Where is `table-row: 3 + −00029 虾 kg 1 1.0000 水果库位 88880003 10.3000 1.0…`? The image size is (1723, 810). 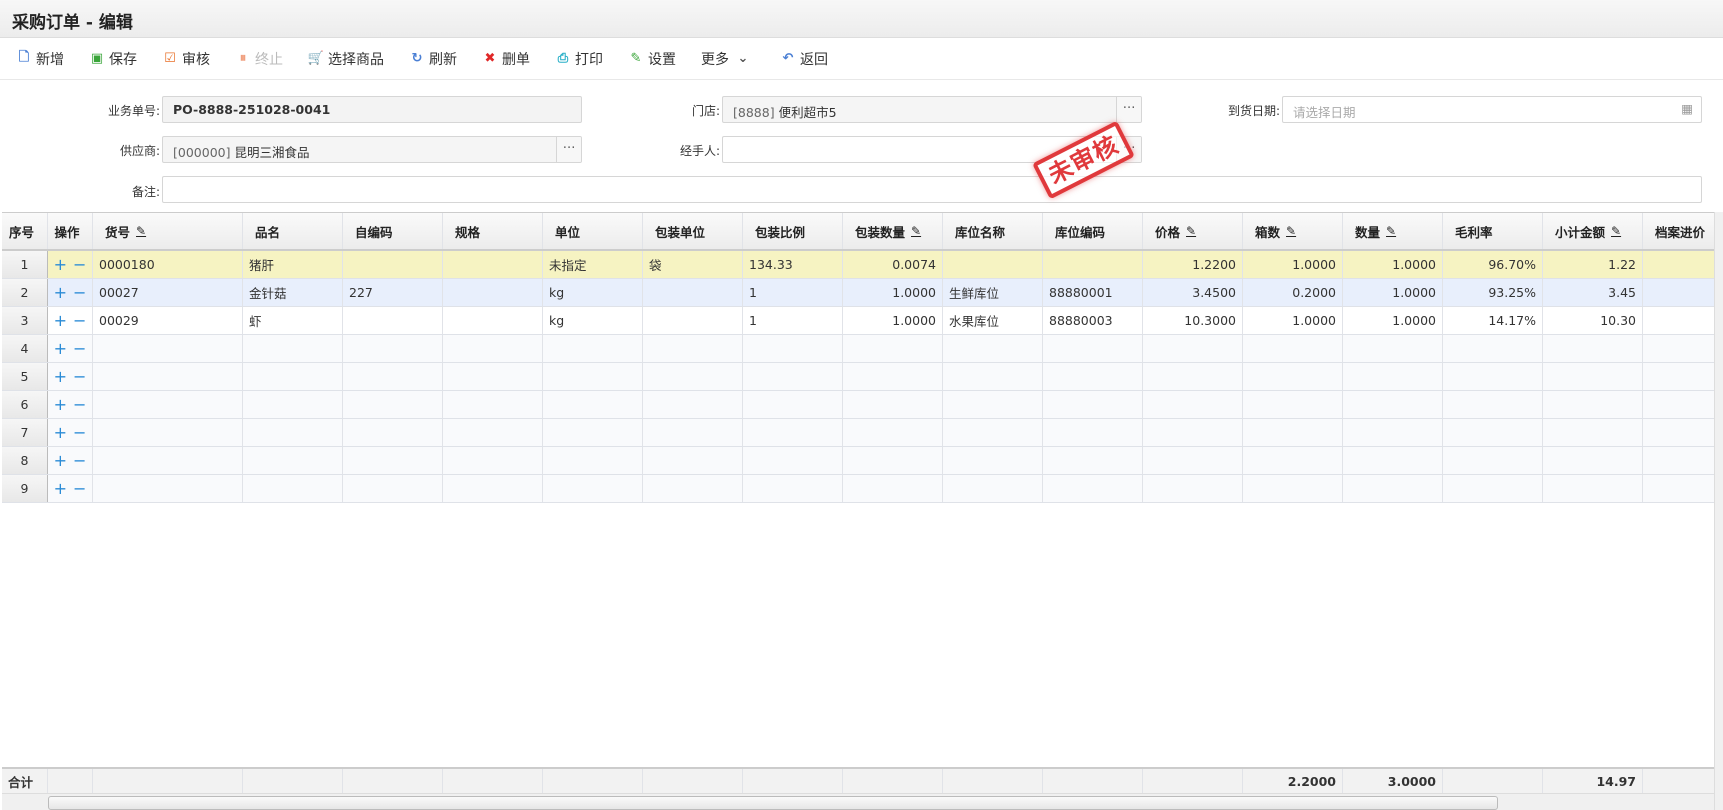 table-row: 3 + −00029 虾 kg 1 1.0000 水果库位 88880003 10.3000 1.0… is located at coordinates (858, 321).